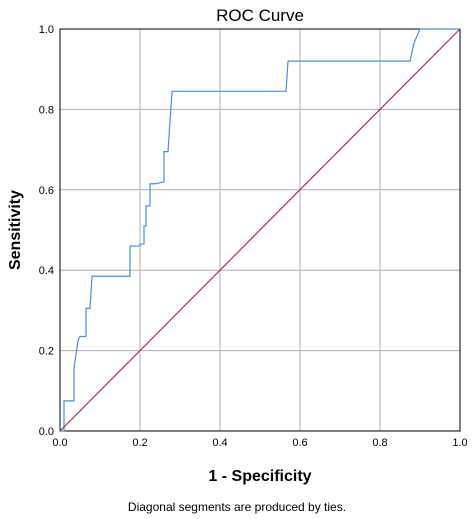  What do you see at coordinates (219, 443) in the screenshot?
I see `x-tick-label: 0.4` at bounding box center [219, 443].